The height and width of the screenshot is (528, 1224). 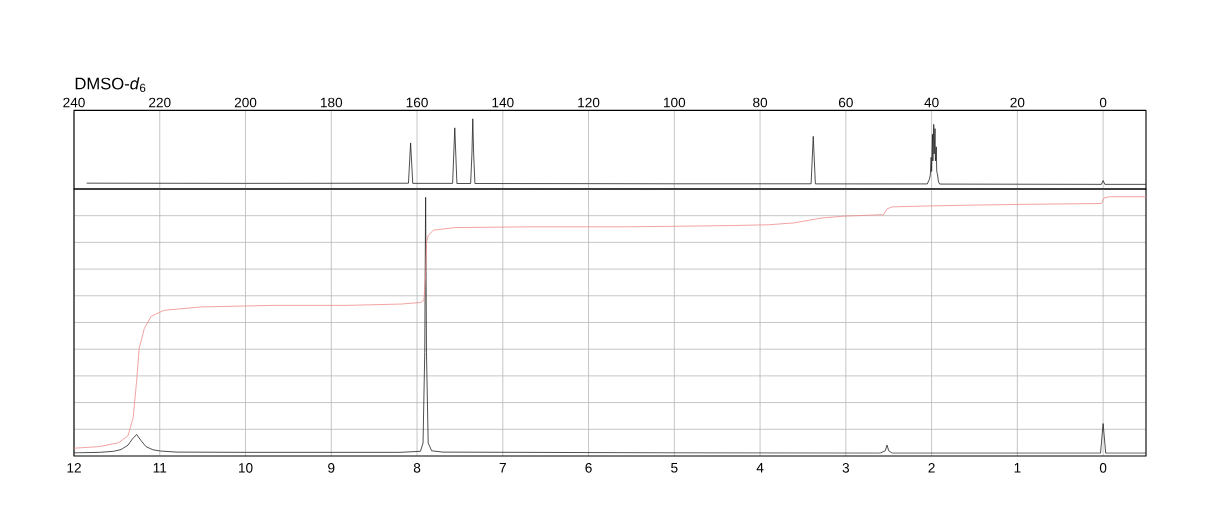 What do you see at coordinates (846, 468) in the screenshot?
I see `x-tick-label: 3` at bounding box center [846, 468].